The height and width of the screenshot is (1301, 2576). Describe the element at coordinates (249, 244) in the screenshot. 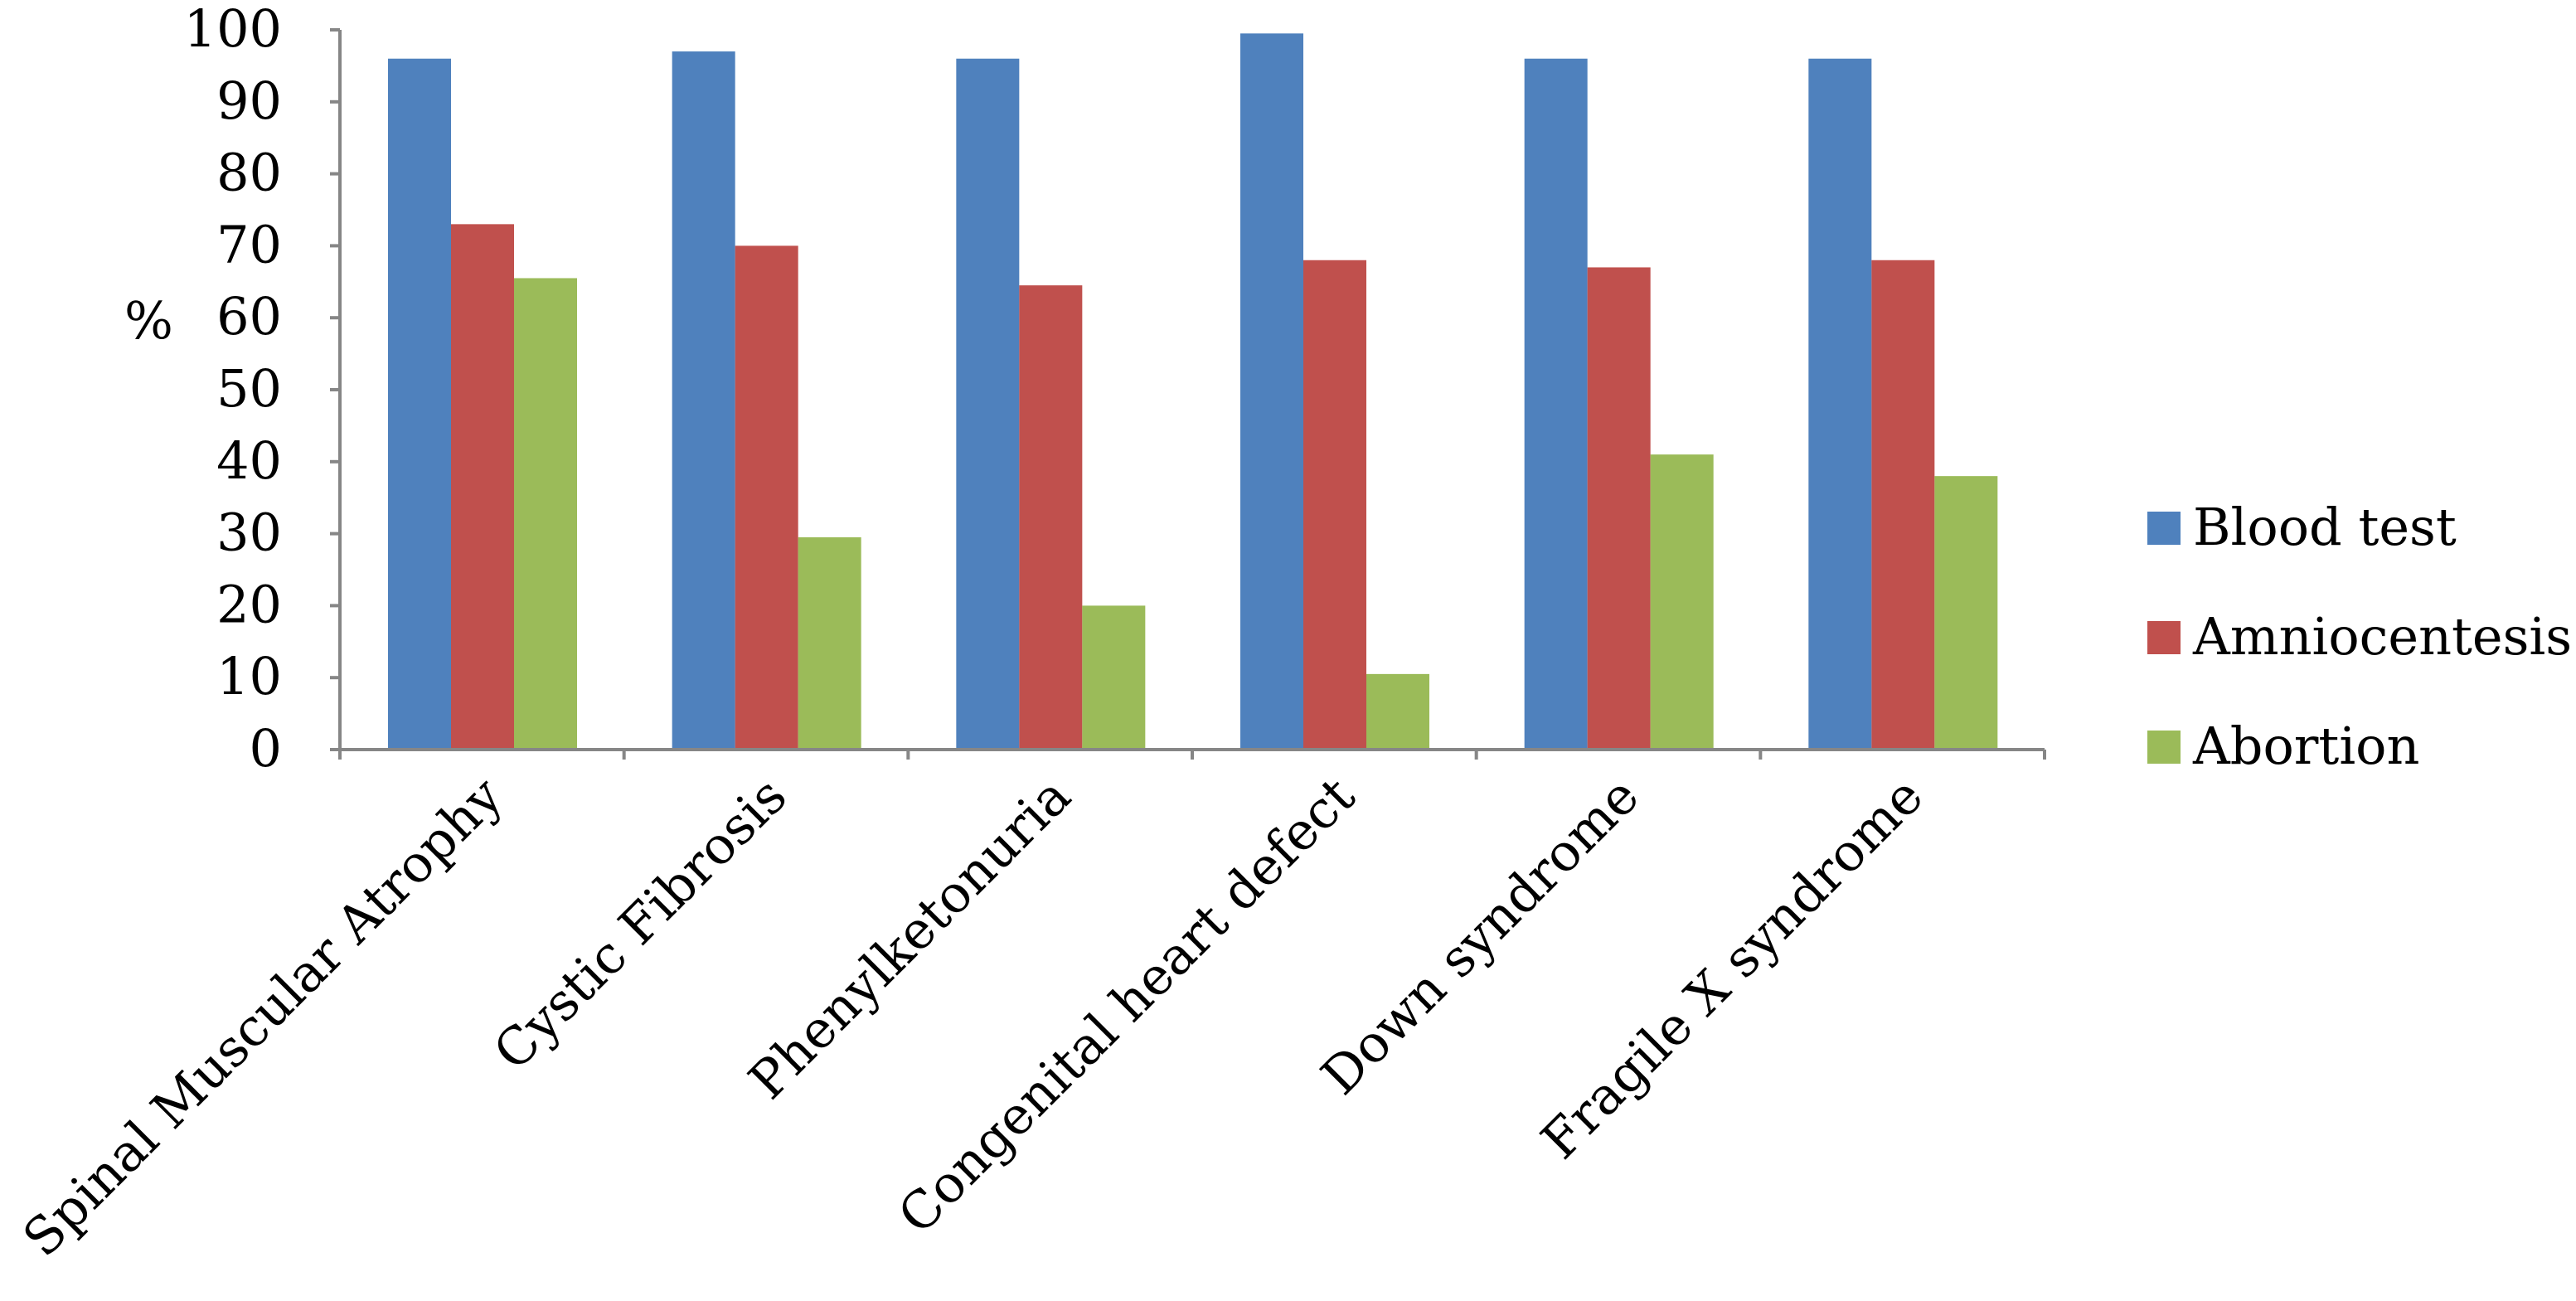

I see `y-tick-label: 70` at that location.